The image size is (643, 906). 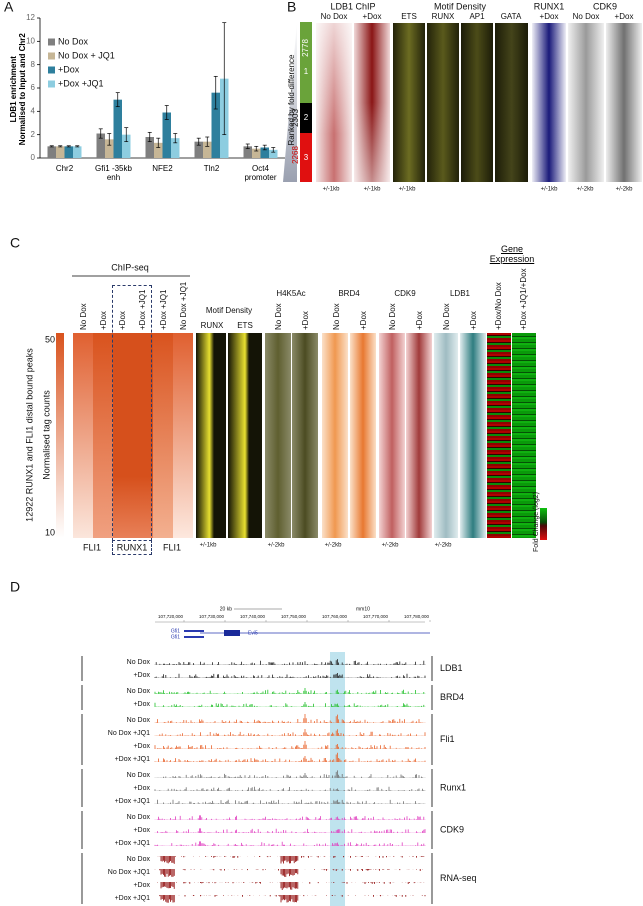 I want to click on panel-title: Gene Expression, so click(x=512, y=254).